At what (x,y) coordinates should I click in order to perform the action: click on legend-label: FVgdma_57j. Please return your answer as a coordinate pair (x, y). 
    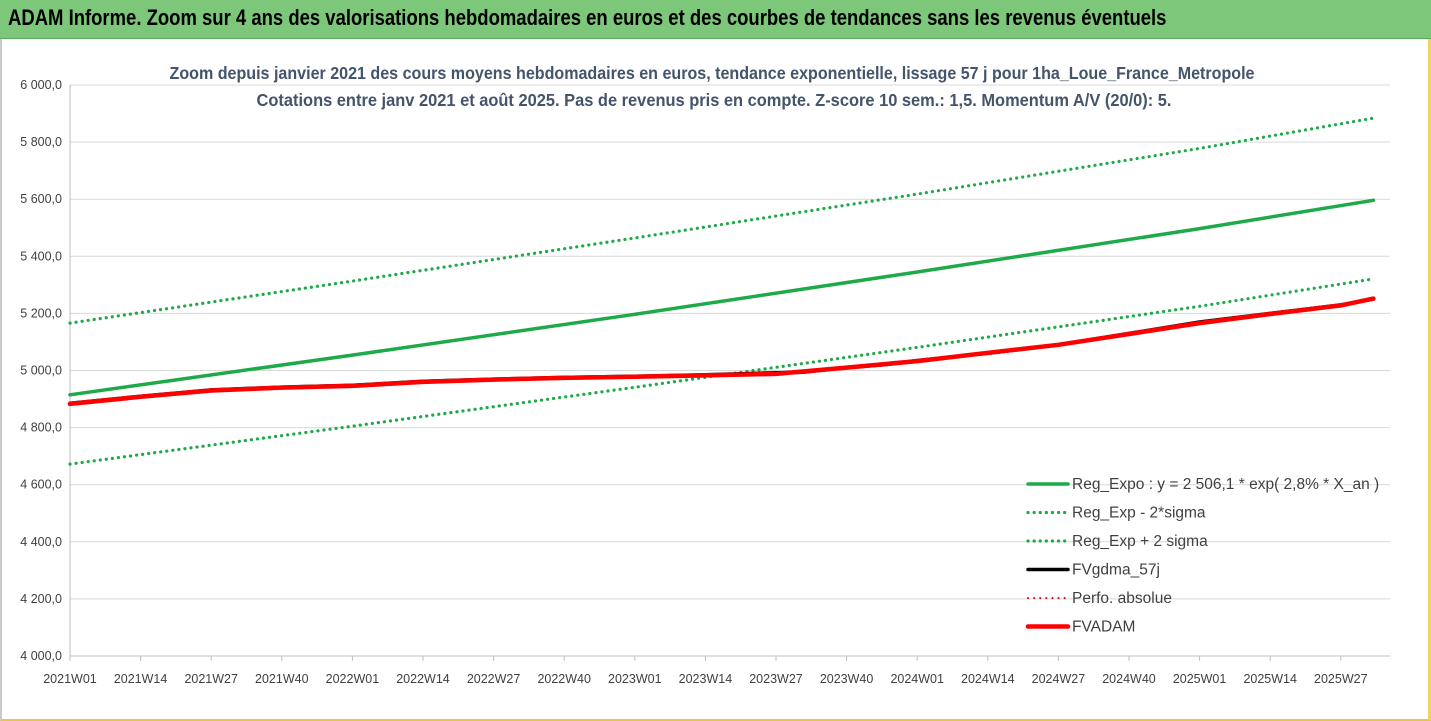
    Looking at the image, I should click on (1116, 570).